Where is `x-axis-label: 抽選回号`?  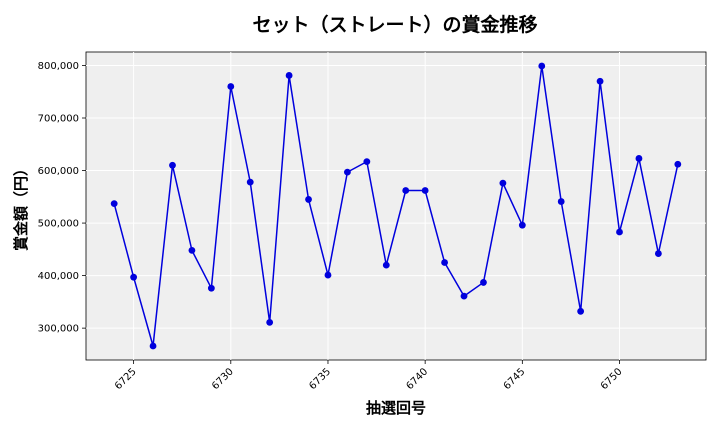
x-axis-label: 抽選回号 is located at coordinates (396, 408).